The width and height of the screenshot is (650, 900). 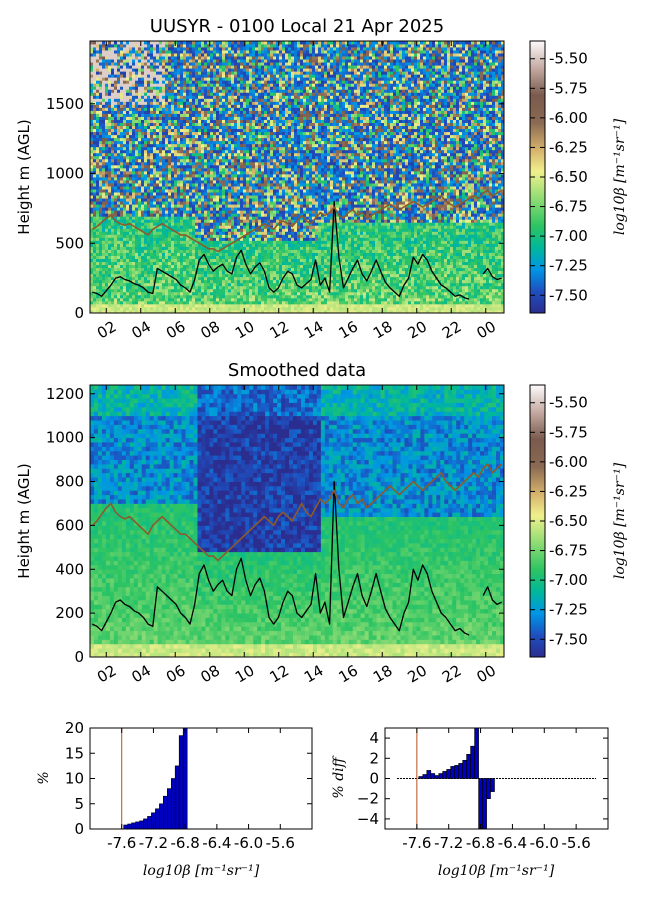 I want to click on panel4-ylabel: % diff, so click(x=339, y=776).